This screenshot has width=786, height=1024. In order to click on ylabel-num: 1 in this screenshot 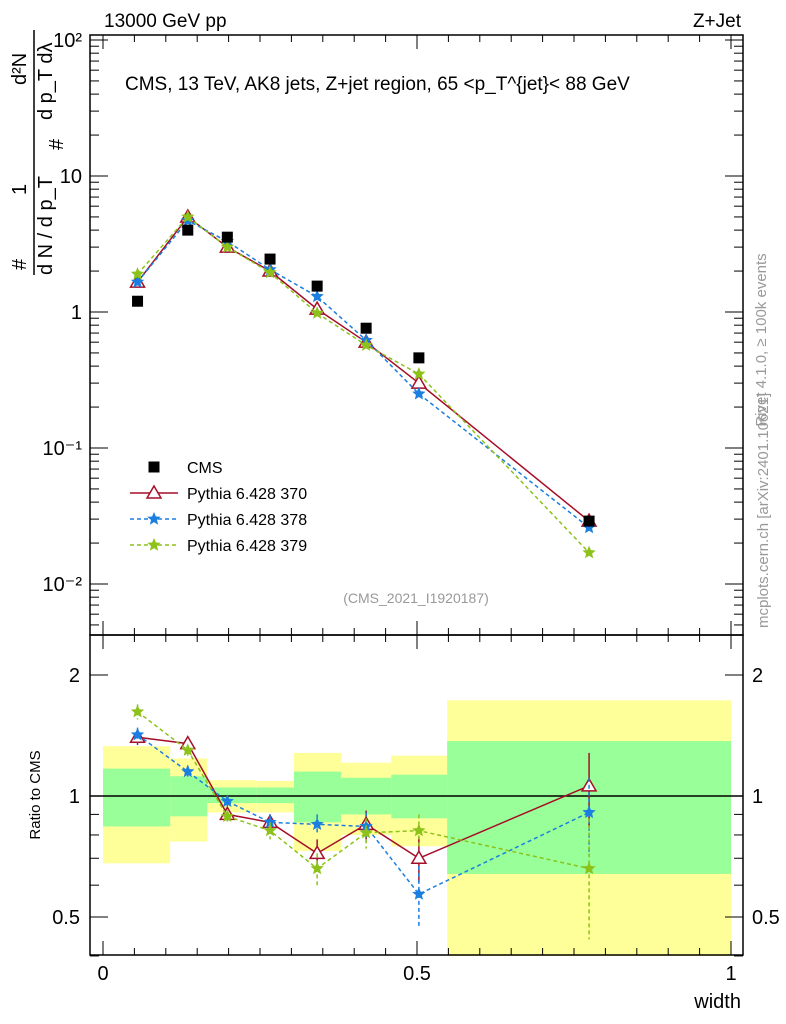, I will do `click(20, 189)`.